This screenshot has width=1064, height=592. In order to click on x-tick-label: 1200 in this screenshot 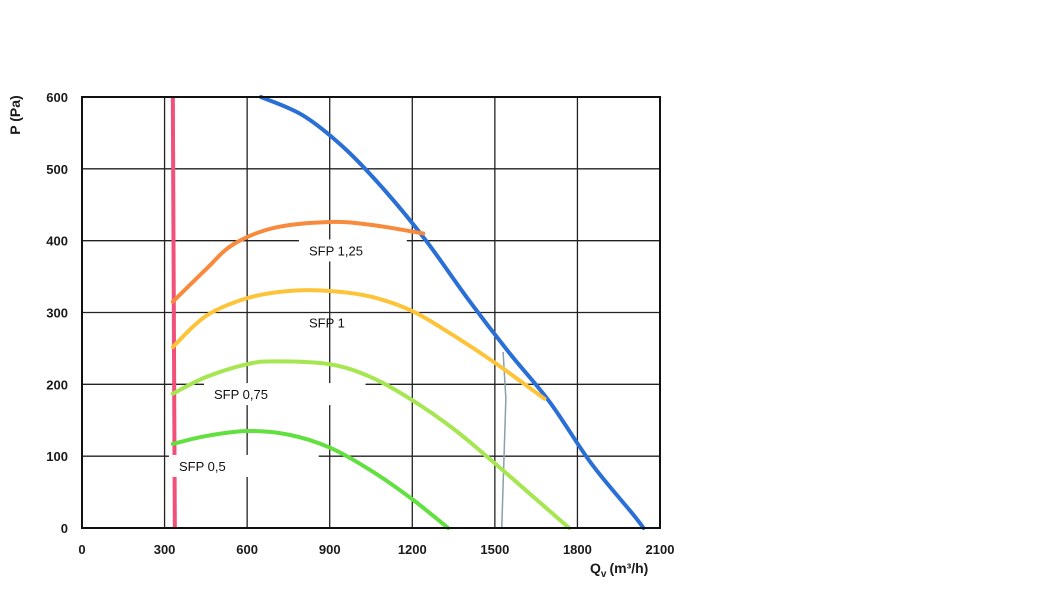, I will do `click(412, 549)`.